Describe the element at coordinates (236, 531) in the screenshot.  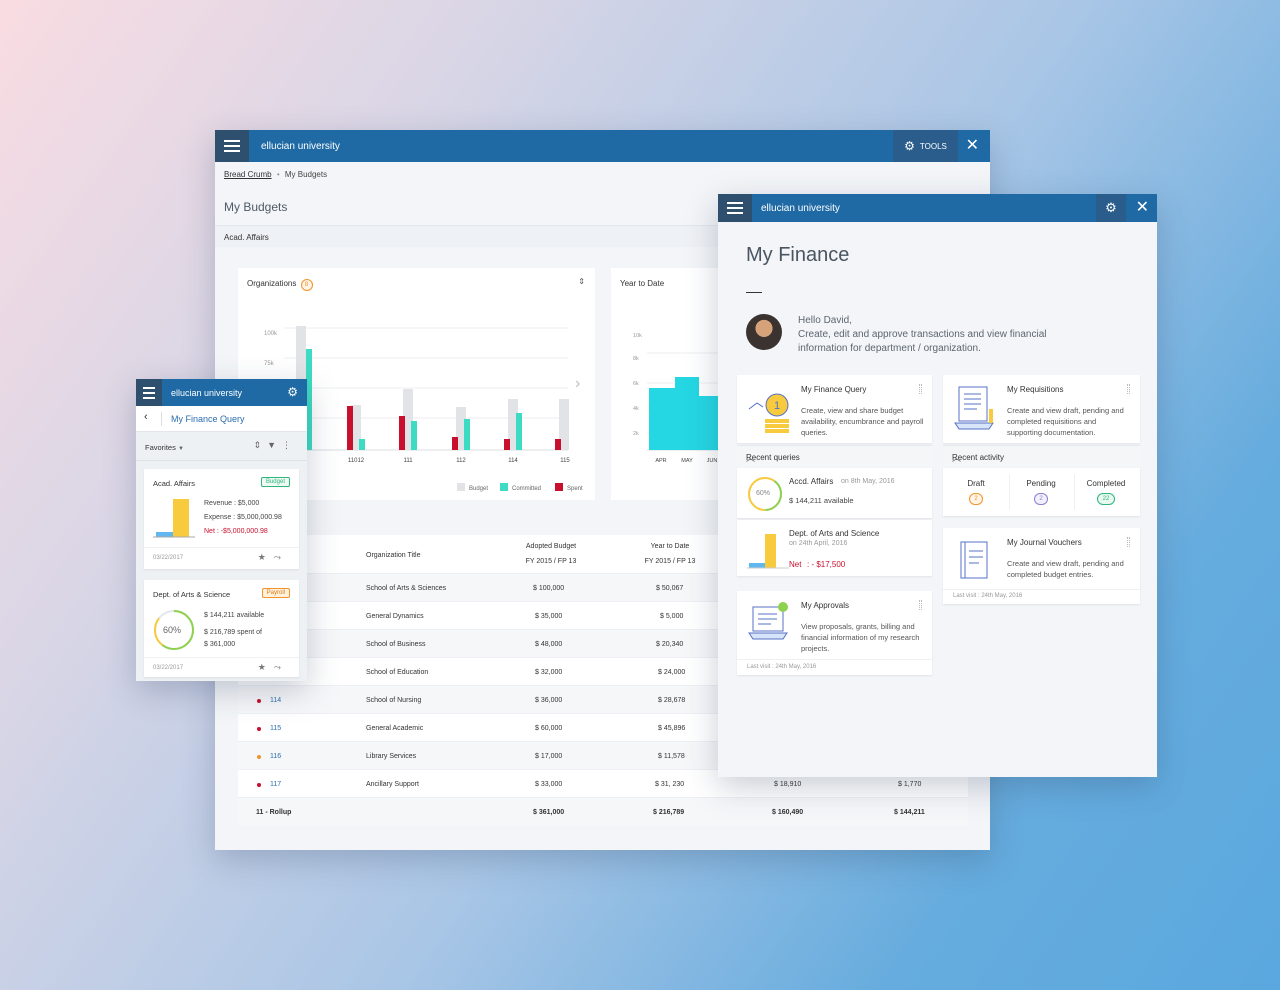
I see `net-line: Net : -$5,000,000.98` at that location.